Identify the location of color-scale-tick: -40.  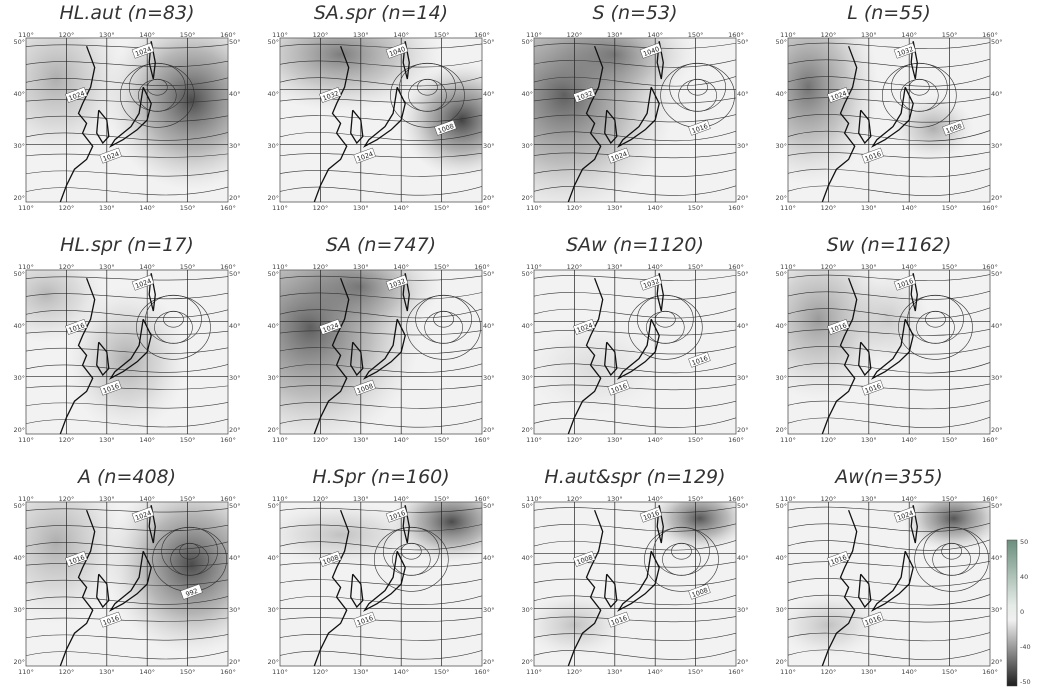
(1025, 647).